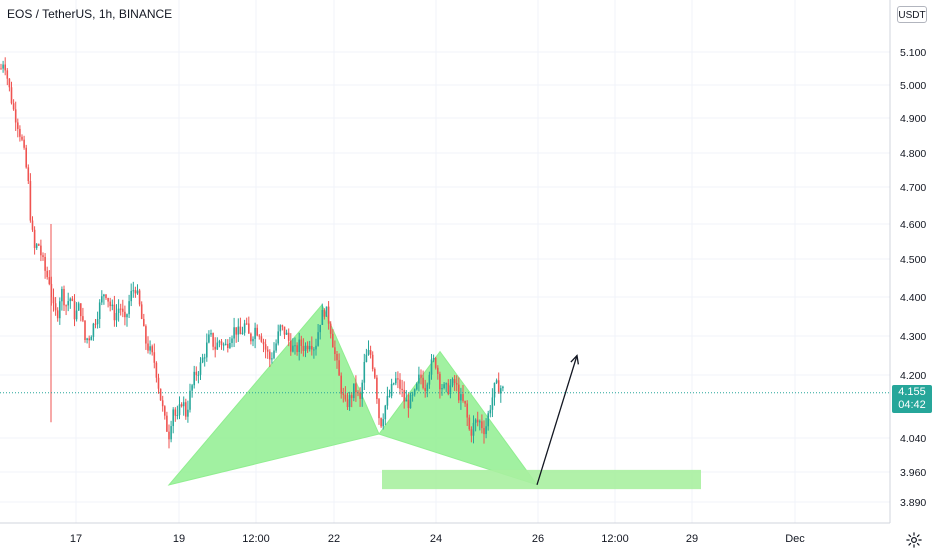 This screenshot has height=550, width=932. Describe the element at coordinates (913, 298) in the screenshot. I see `y-tick-label: 4.400` at that location.